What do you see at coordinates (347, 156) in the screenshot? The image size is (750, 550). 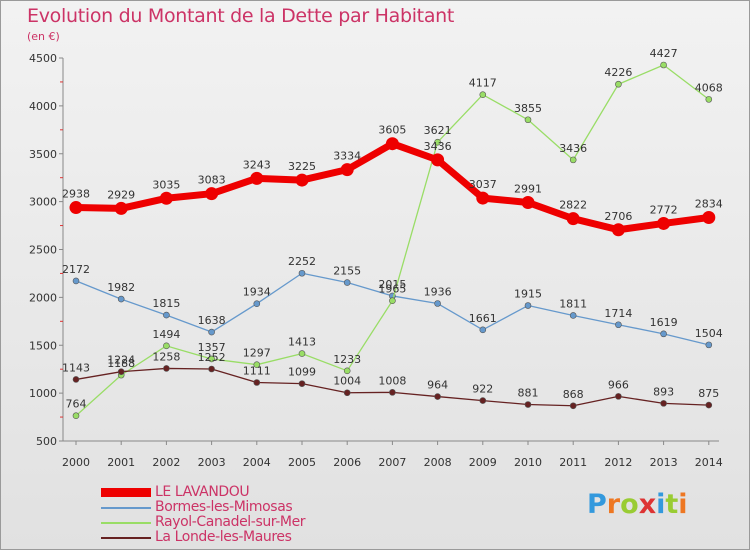 I see `data-label: 3334` at bounding box center [347, 156].